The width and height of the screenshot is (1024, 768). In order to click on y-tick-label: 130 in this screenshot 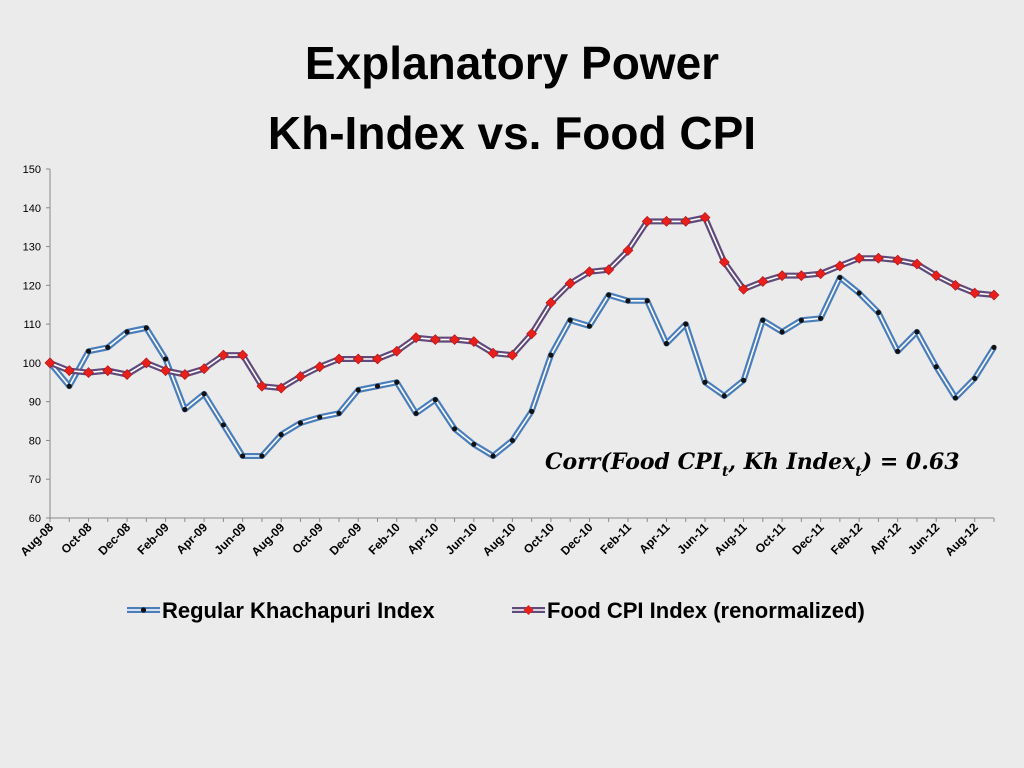, I will do `click(32, 248)`.